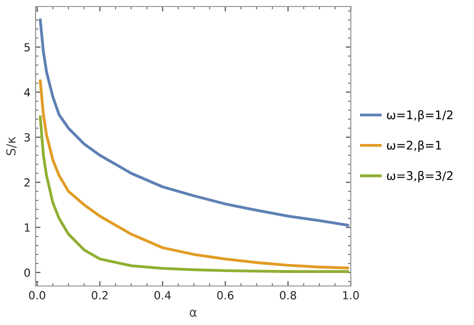 The image size is (474, 325). What do you see at coordinates (162, 295) in the screenshot?
I see `x-tick-label: 0.4` at bounding box center [162, 295].